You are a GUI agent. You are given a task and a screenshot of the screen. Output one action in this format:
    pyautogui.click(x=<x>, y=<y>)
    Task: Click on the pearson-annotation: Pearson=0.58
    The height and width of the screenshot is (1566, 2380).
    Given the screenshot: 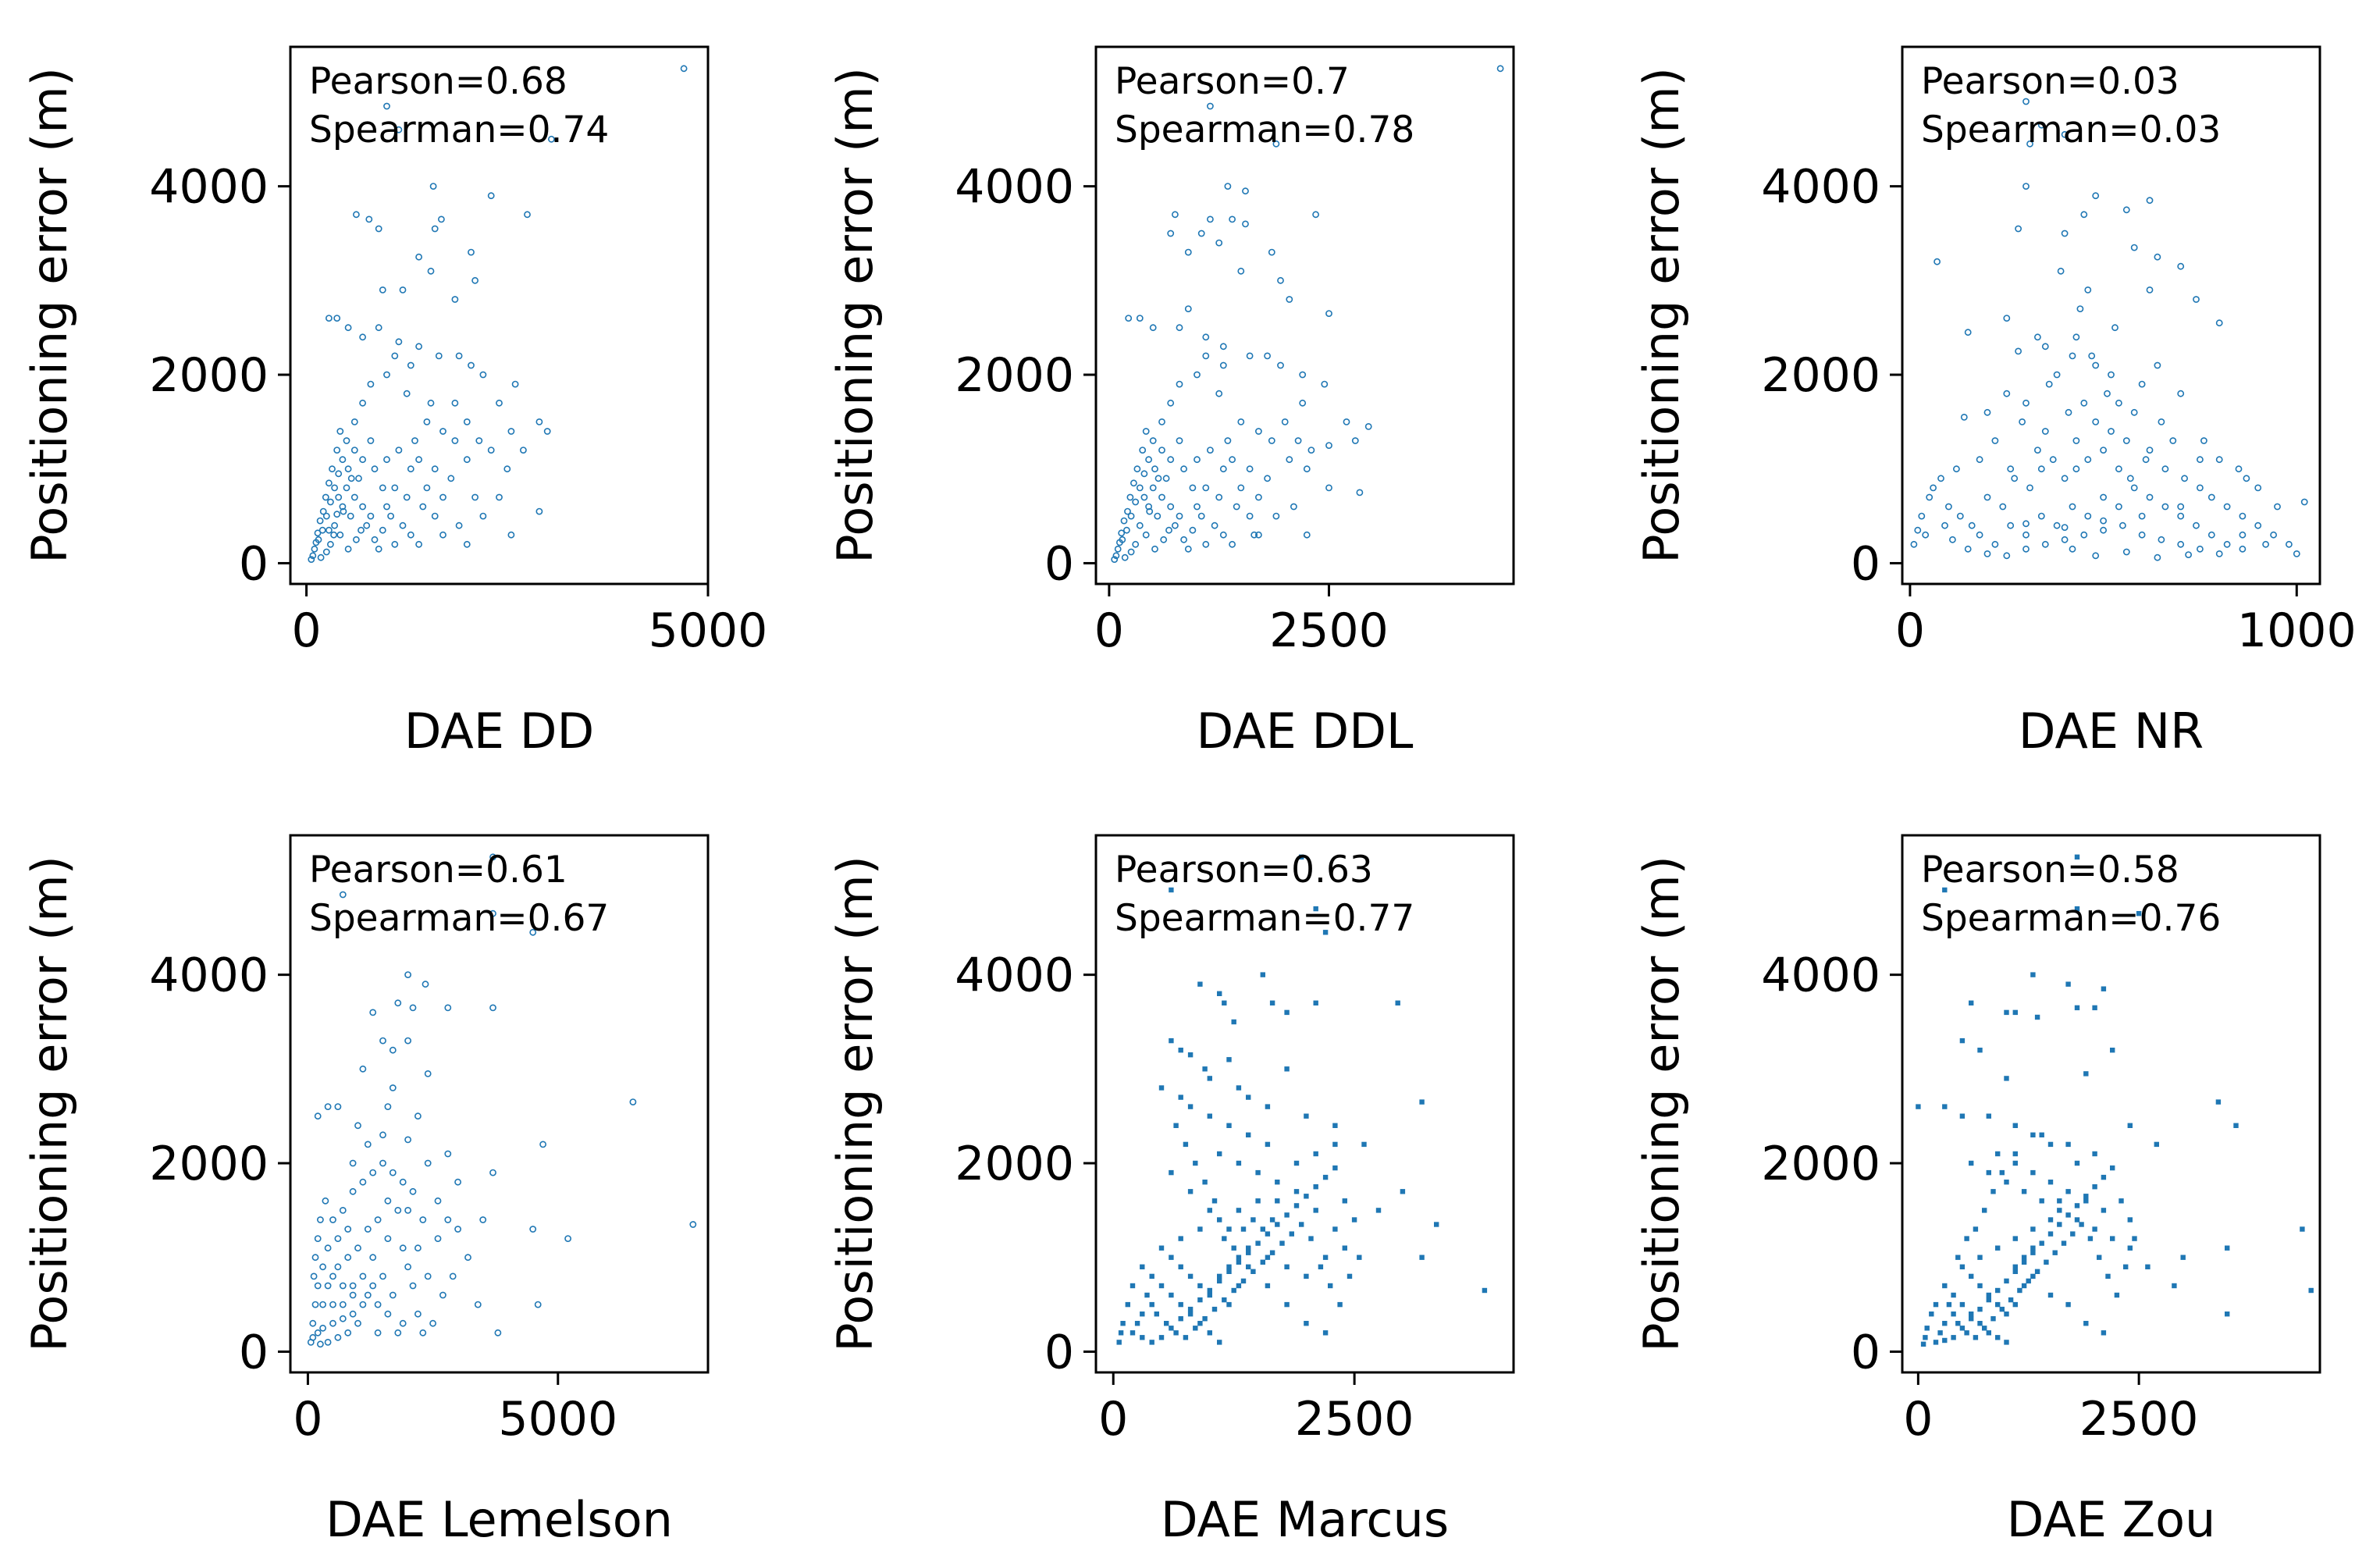 What is the action you would take?
    pyautogui.click(x=2050, y=871)
    